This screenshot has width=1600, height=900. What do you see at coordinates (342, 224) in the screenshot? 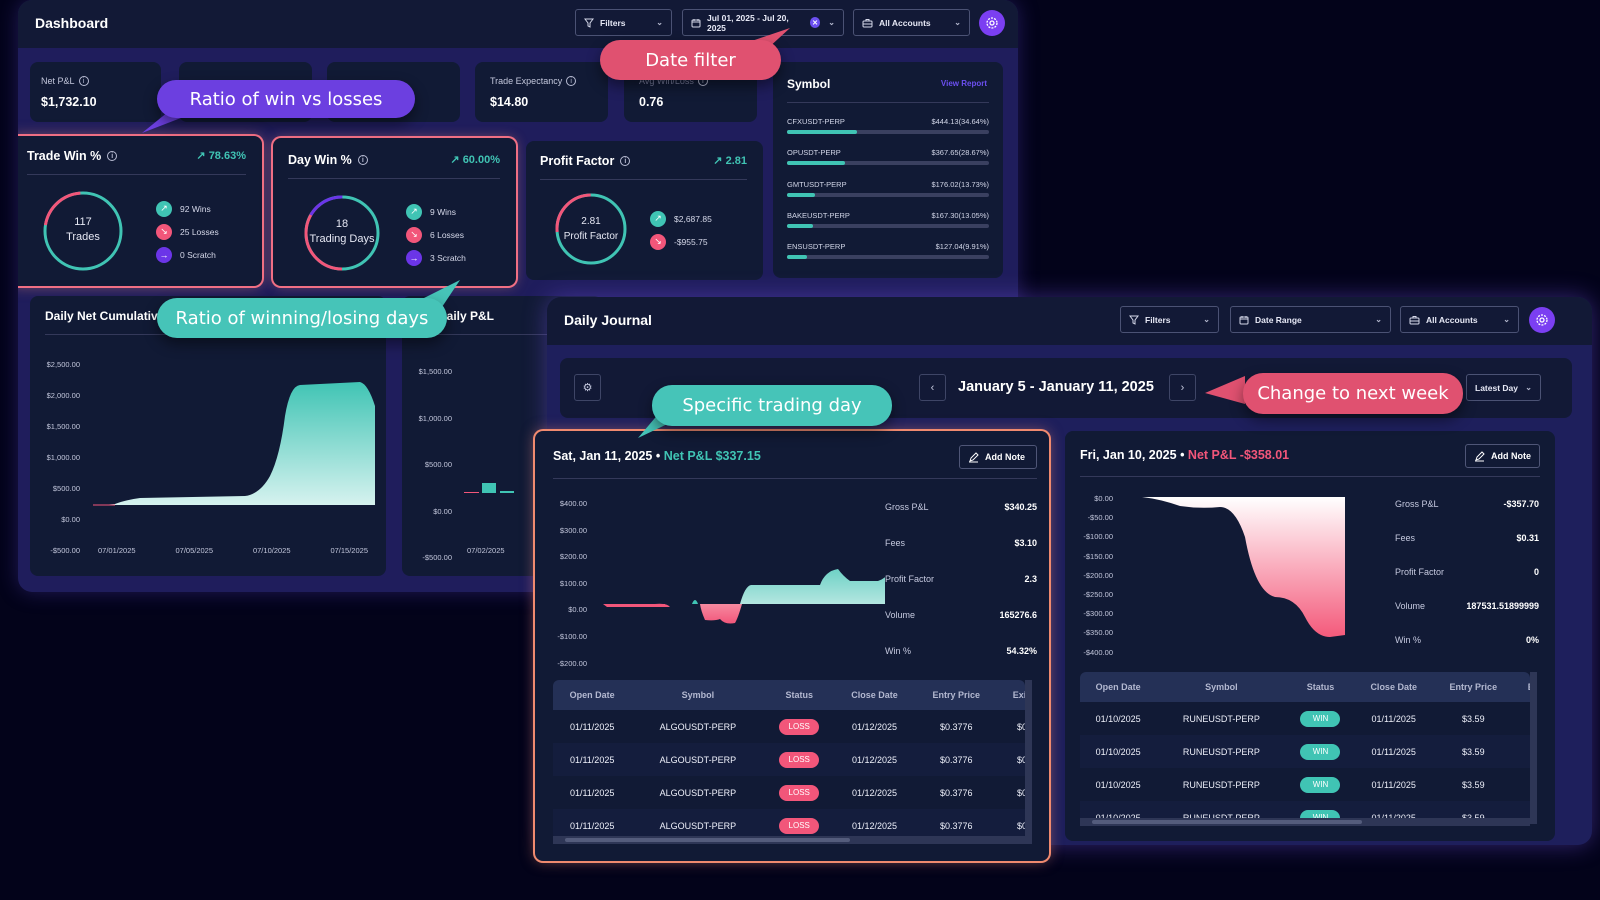
I see `donut-center-value: 18` at bounding box center [342, 224].